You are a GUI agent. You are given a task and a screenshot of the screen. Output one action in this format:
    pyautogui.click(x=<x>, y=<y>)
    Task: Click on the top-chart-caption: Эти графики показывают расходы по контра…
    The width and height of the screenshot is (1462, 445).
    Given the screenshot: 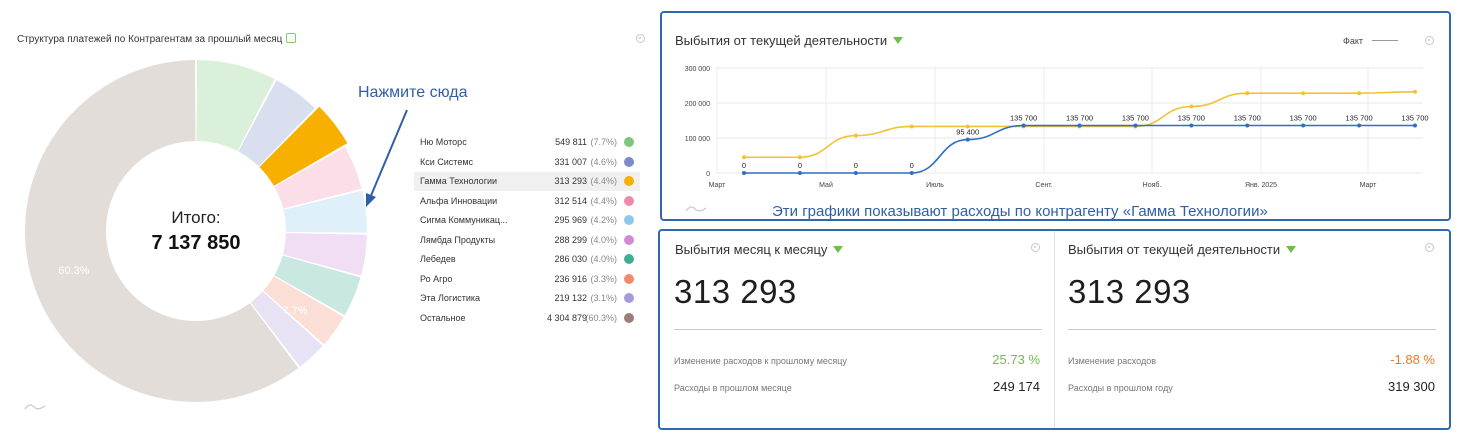 What is the action you would take?
    pyautogui.click(x=1020, y=211)
    